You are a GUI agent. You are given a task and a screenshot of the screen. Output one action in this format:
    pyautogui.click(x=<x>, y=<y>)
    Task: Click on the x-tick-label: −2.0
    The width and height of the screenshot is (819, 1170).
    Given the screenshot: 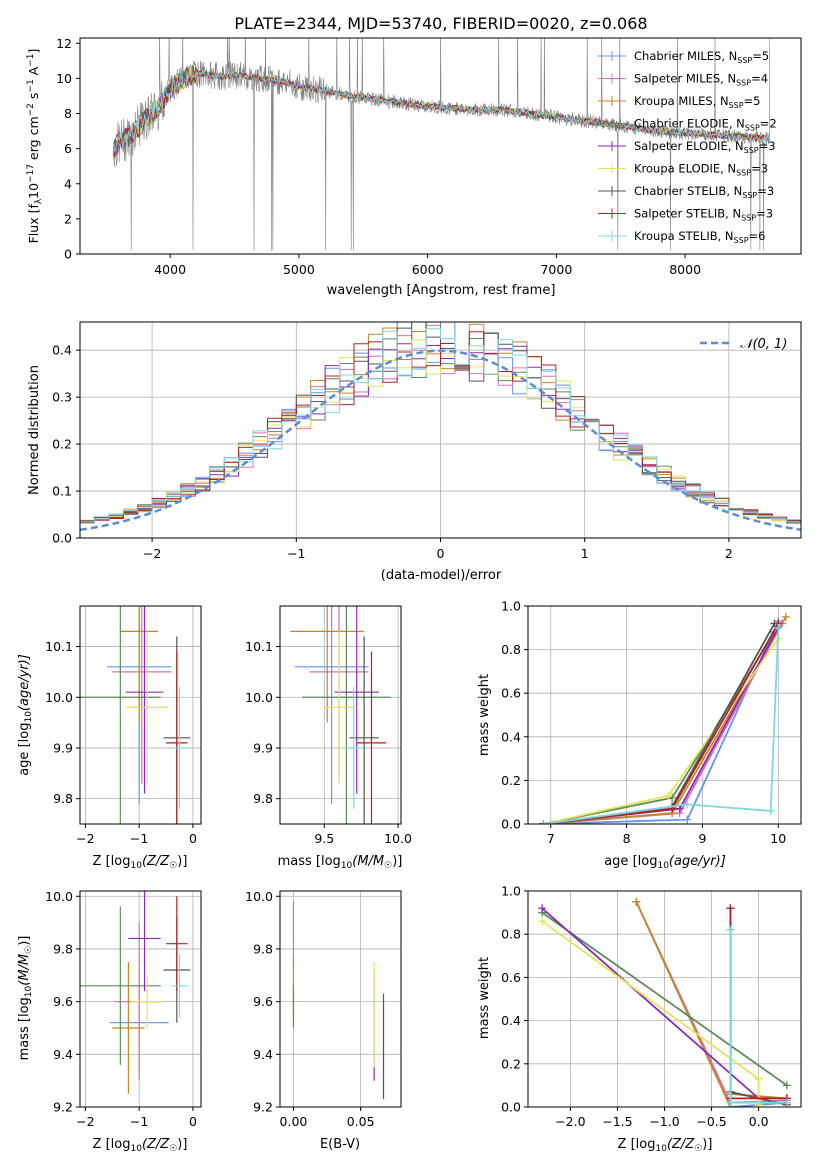 What is the action you would take?
    pyautogui.click(x=570, y=1121)
    